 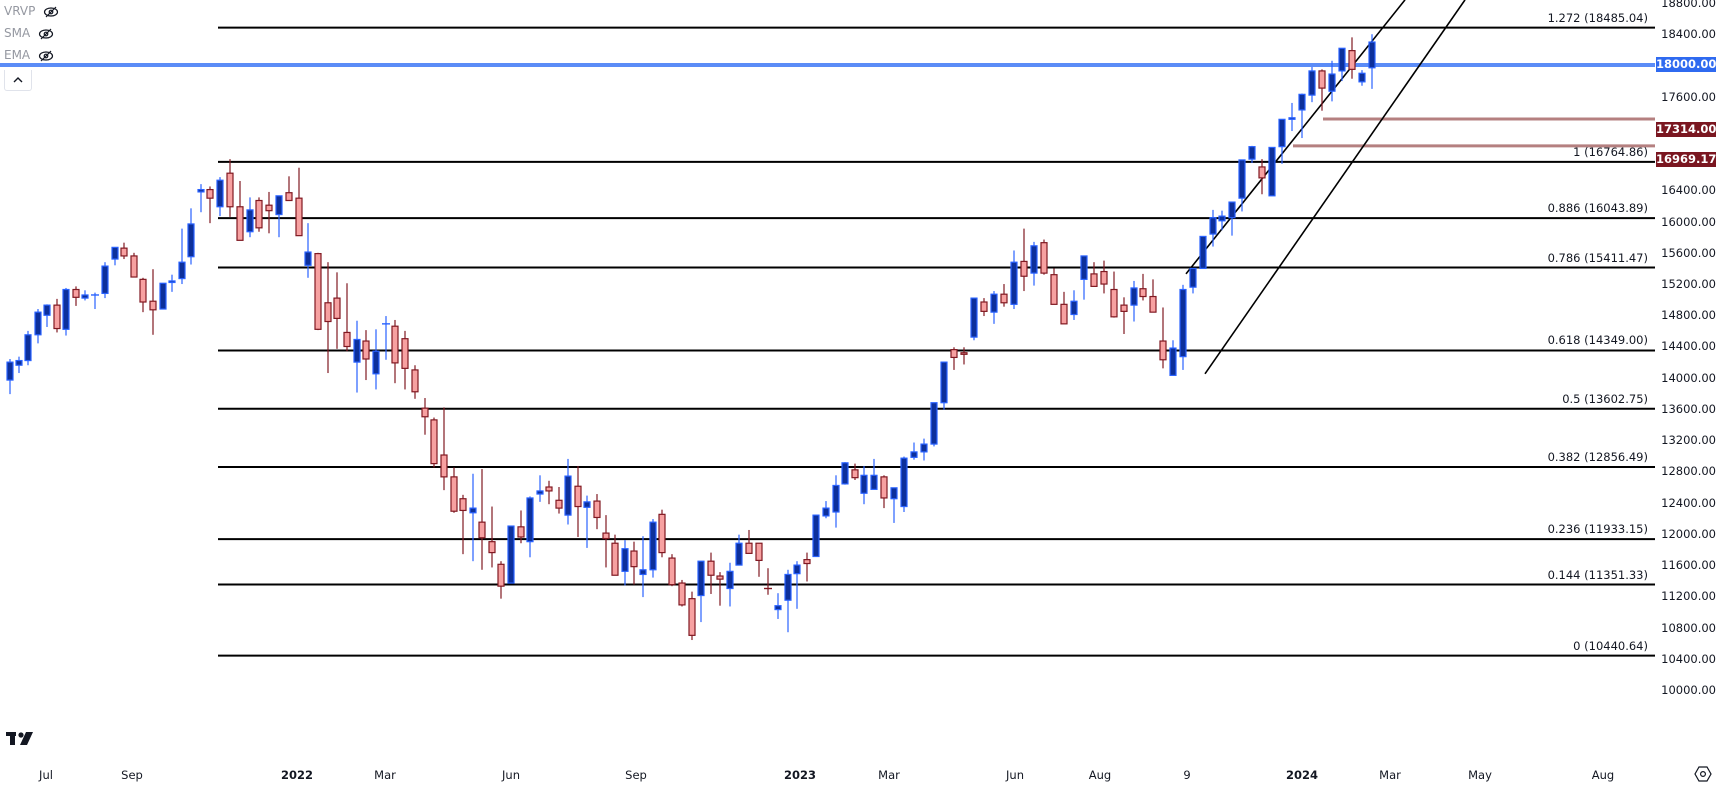 What do you see at coordinates (22, 740) in the screenshot?
I see `tradingview-logo-icon` at bounding box center [22, 740].